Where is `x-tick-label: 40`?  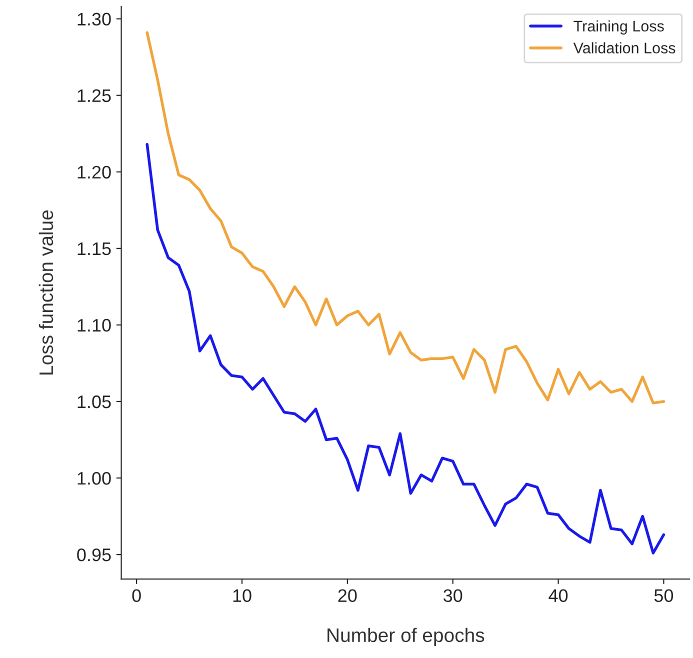 x-tick-label: 40 is located at coordinates (558, 595).